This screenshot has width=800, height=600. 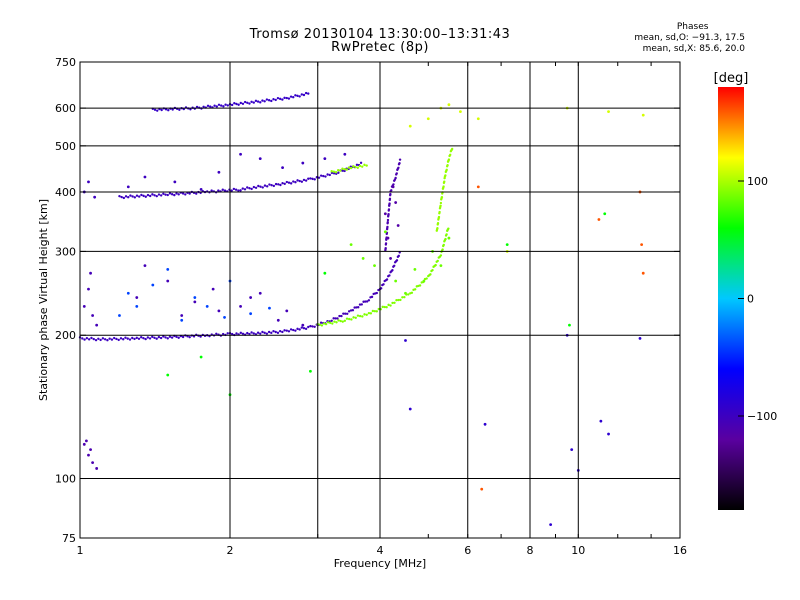 I want to click on y-tick-label: 300, so click(x=65, y=251).